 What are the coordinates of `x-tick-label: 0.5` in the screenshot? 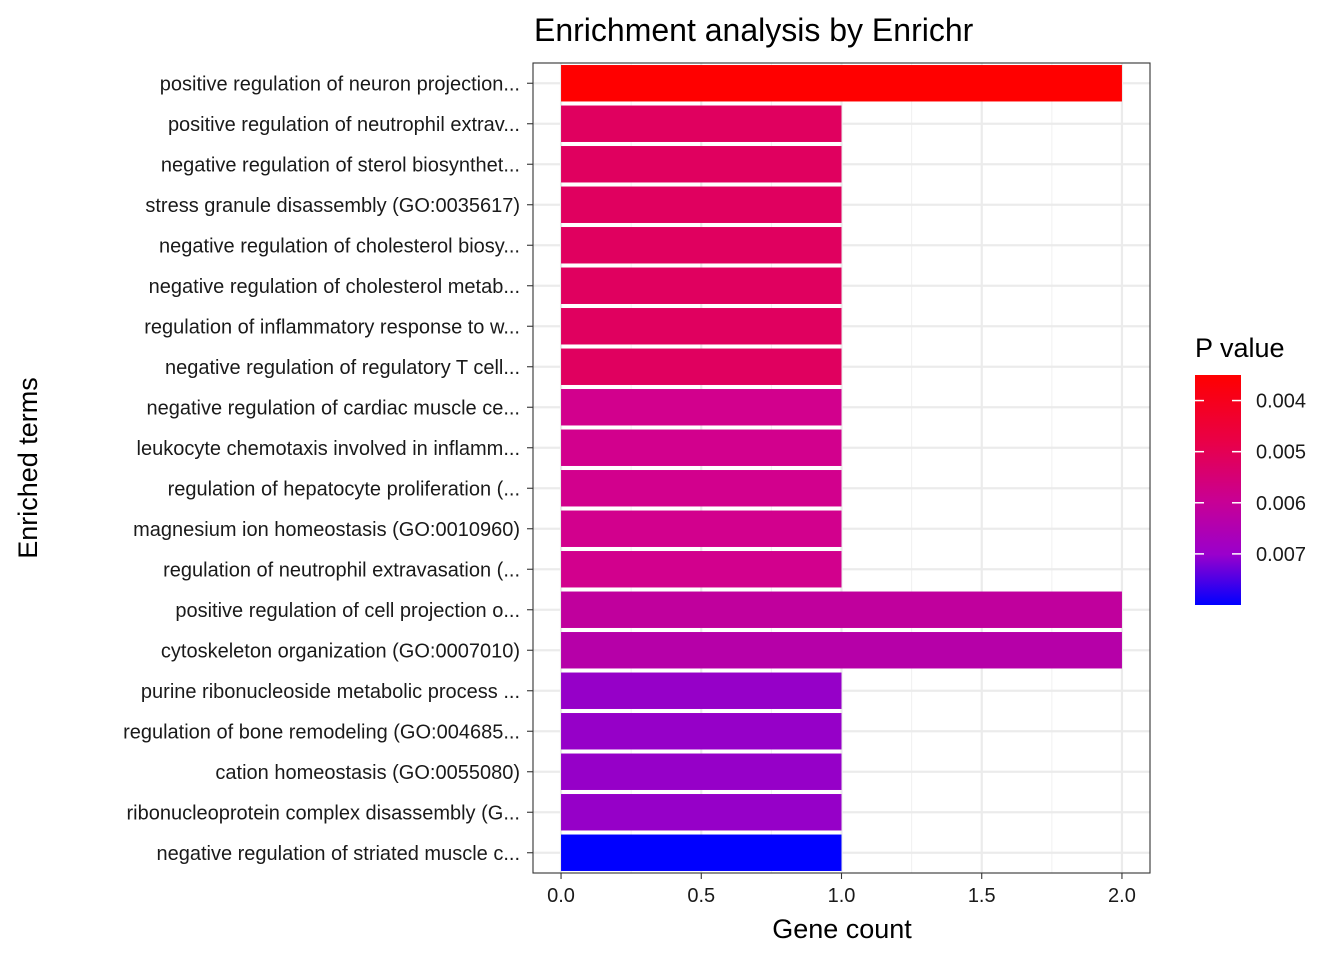 It's located at (701, 896).